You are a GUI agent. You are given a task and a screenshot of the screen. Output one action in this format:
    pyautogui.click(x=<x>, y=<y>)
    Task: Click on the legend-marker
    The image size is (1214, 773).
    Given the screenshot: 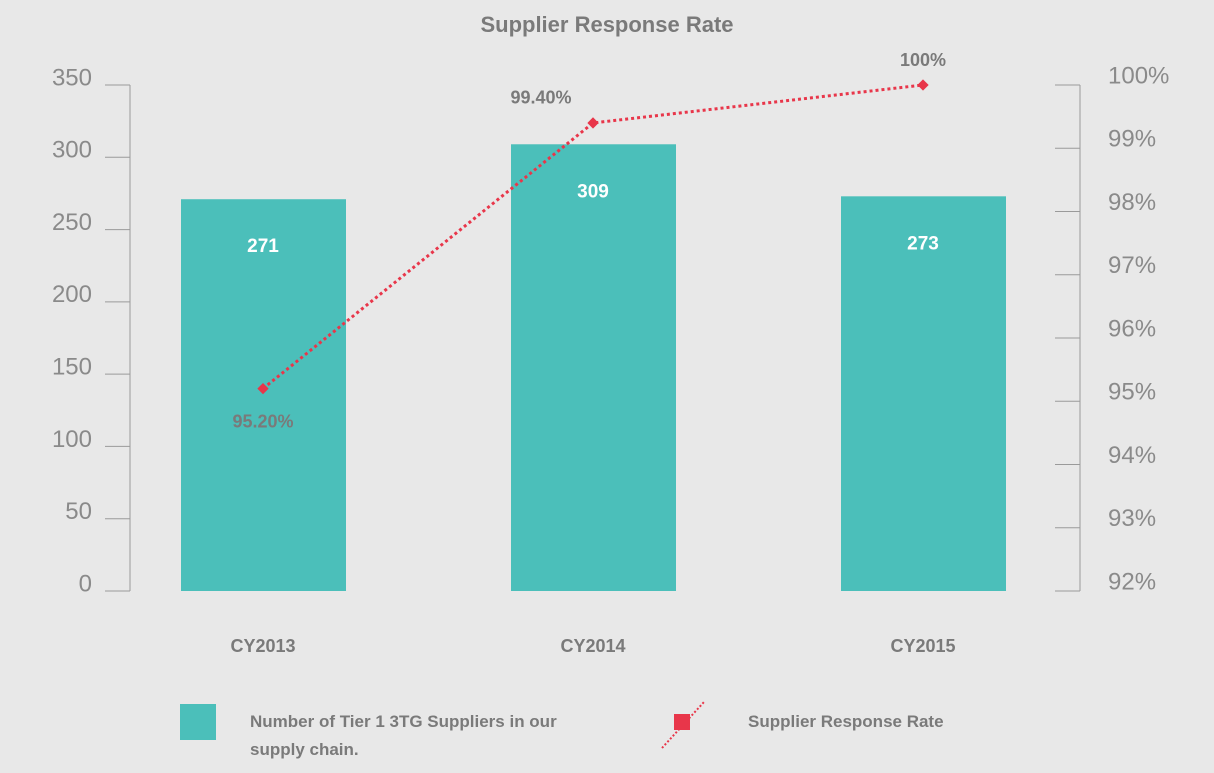 What is the action you would take?
    pyautogui.click(x=682, y=722)
    